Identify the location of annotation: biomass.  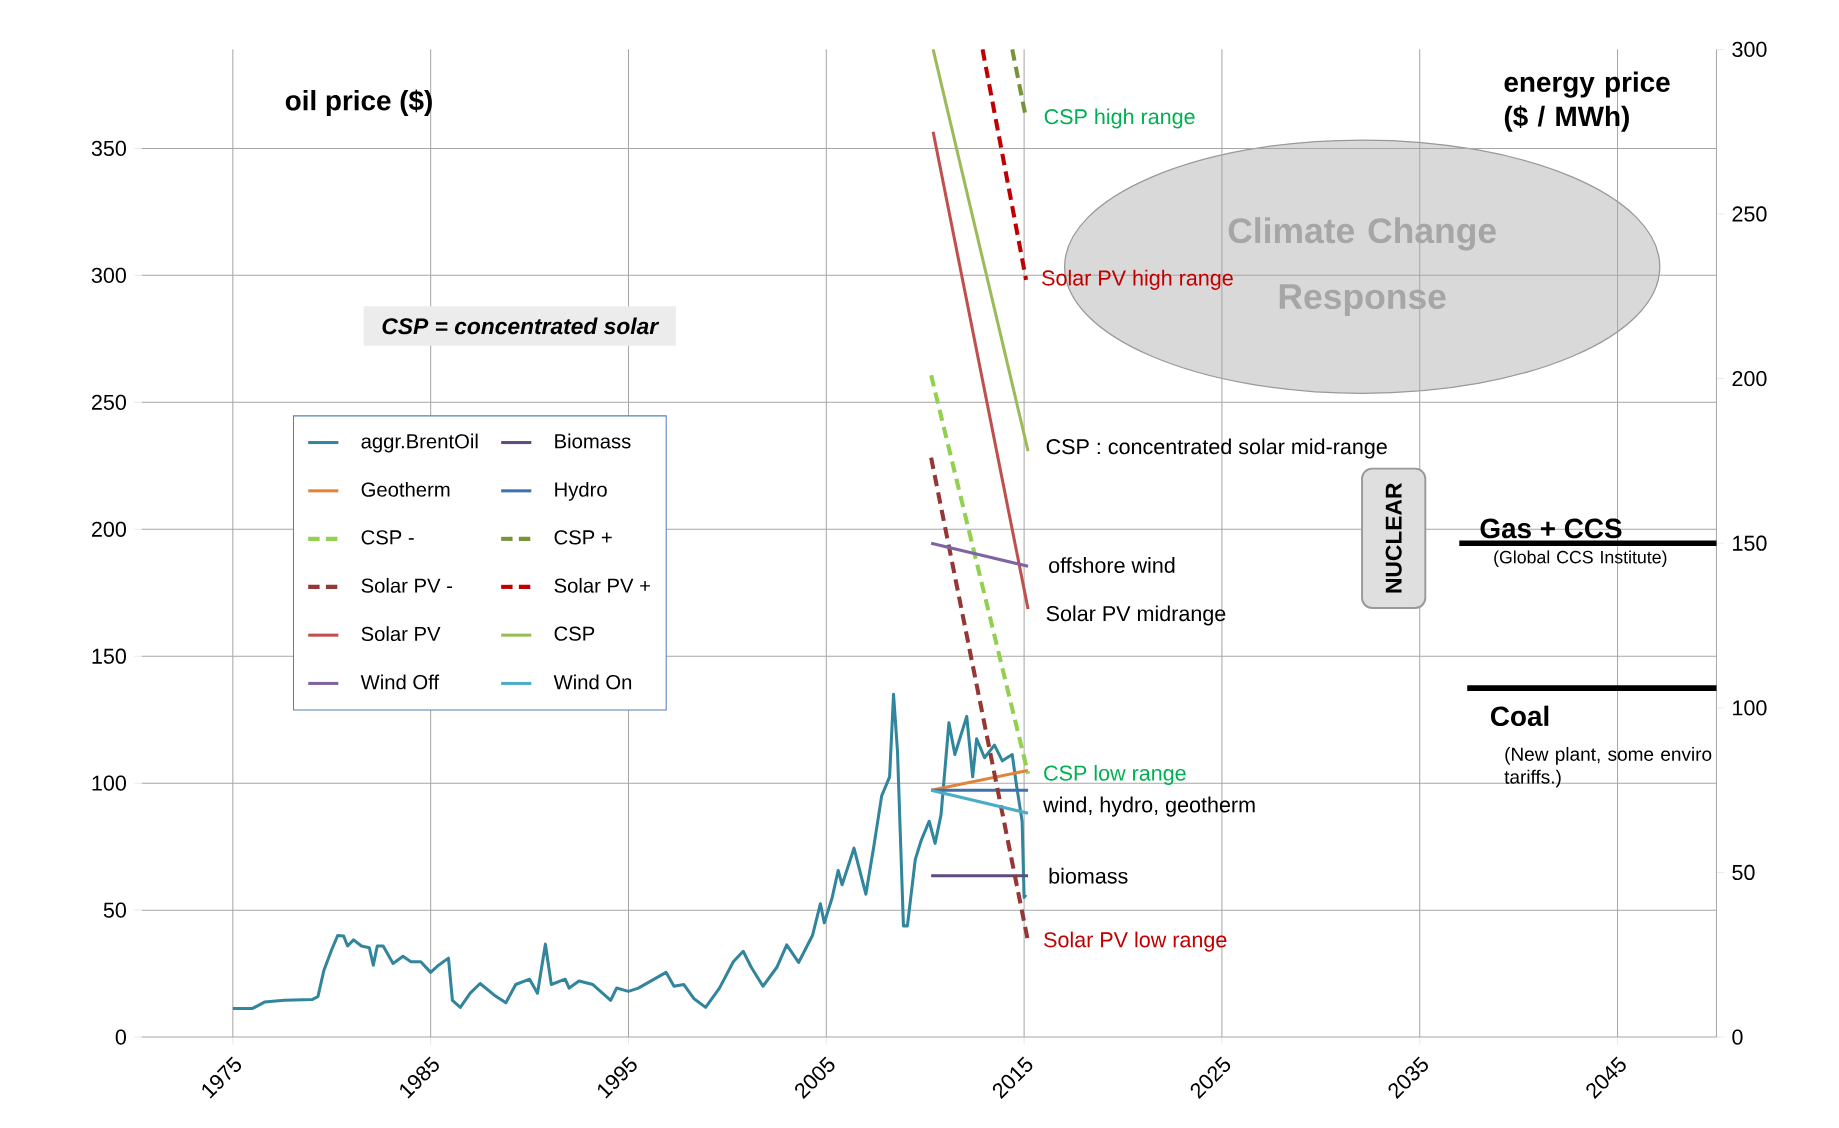
(1088, 875).